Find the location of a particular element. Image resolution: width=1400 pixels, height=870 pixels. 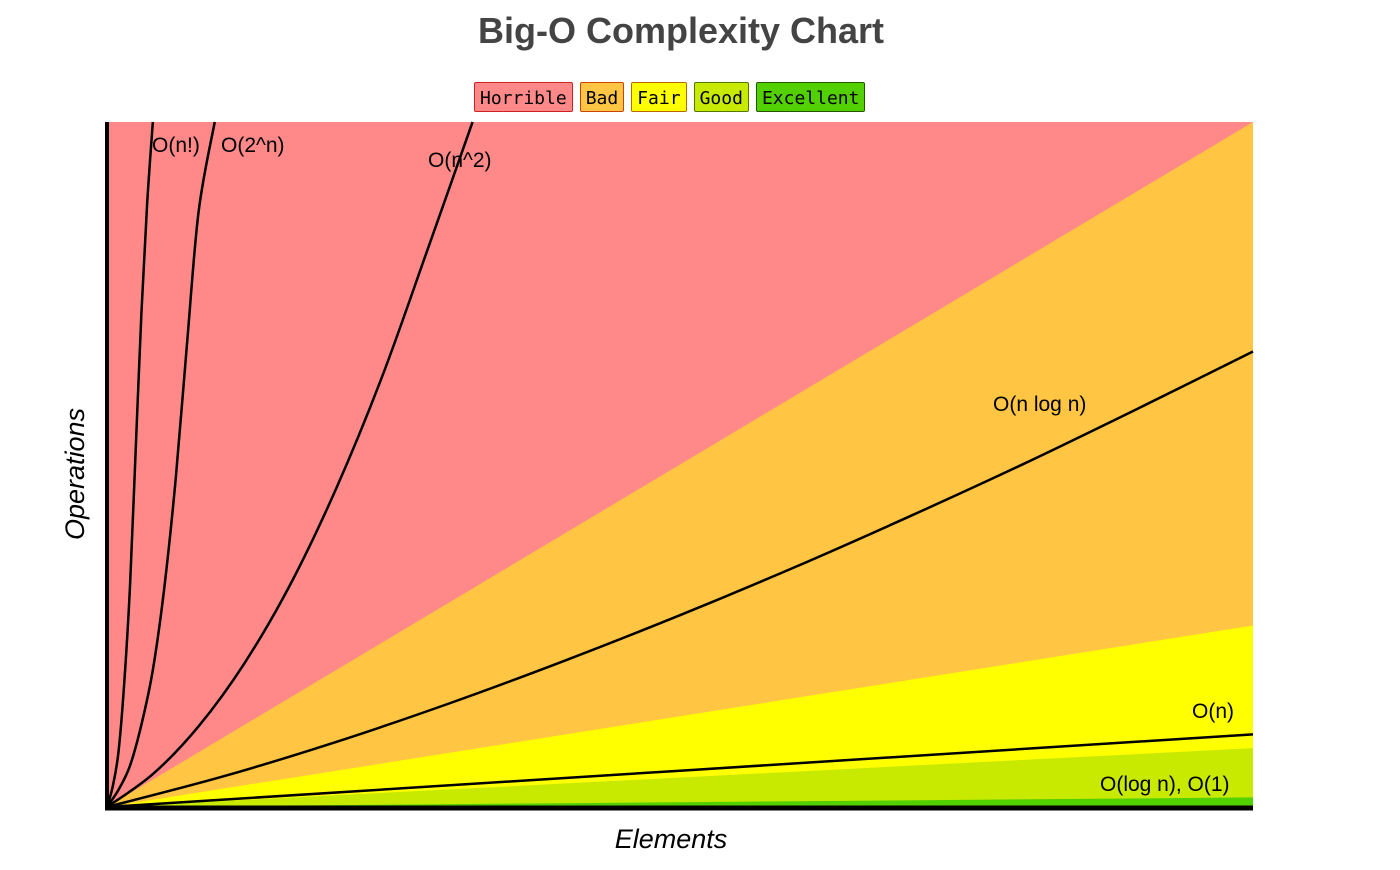

legend-item-fair: Fair is located at coordinates (659, 97).